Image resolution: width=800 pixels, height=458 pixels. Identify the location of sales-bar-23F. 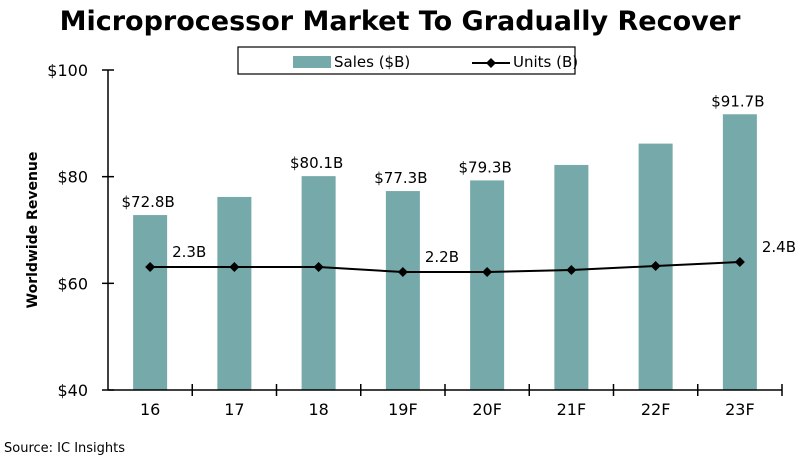
(739, 252).